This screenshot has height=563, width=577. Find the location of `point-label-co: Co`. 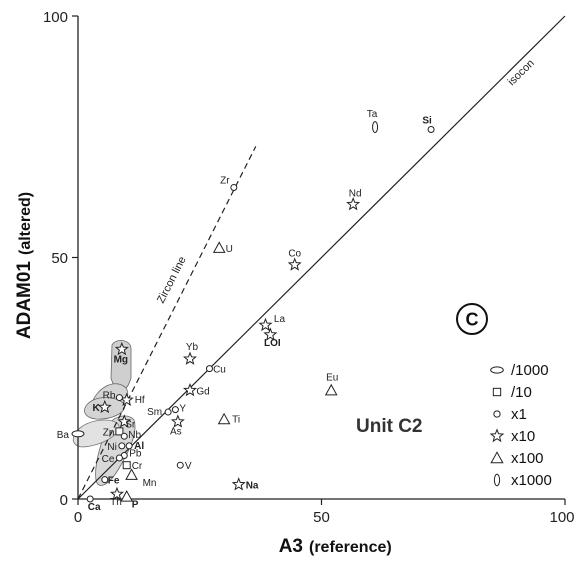

point-label-co: Co is located at coordinates (294, 254).